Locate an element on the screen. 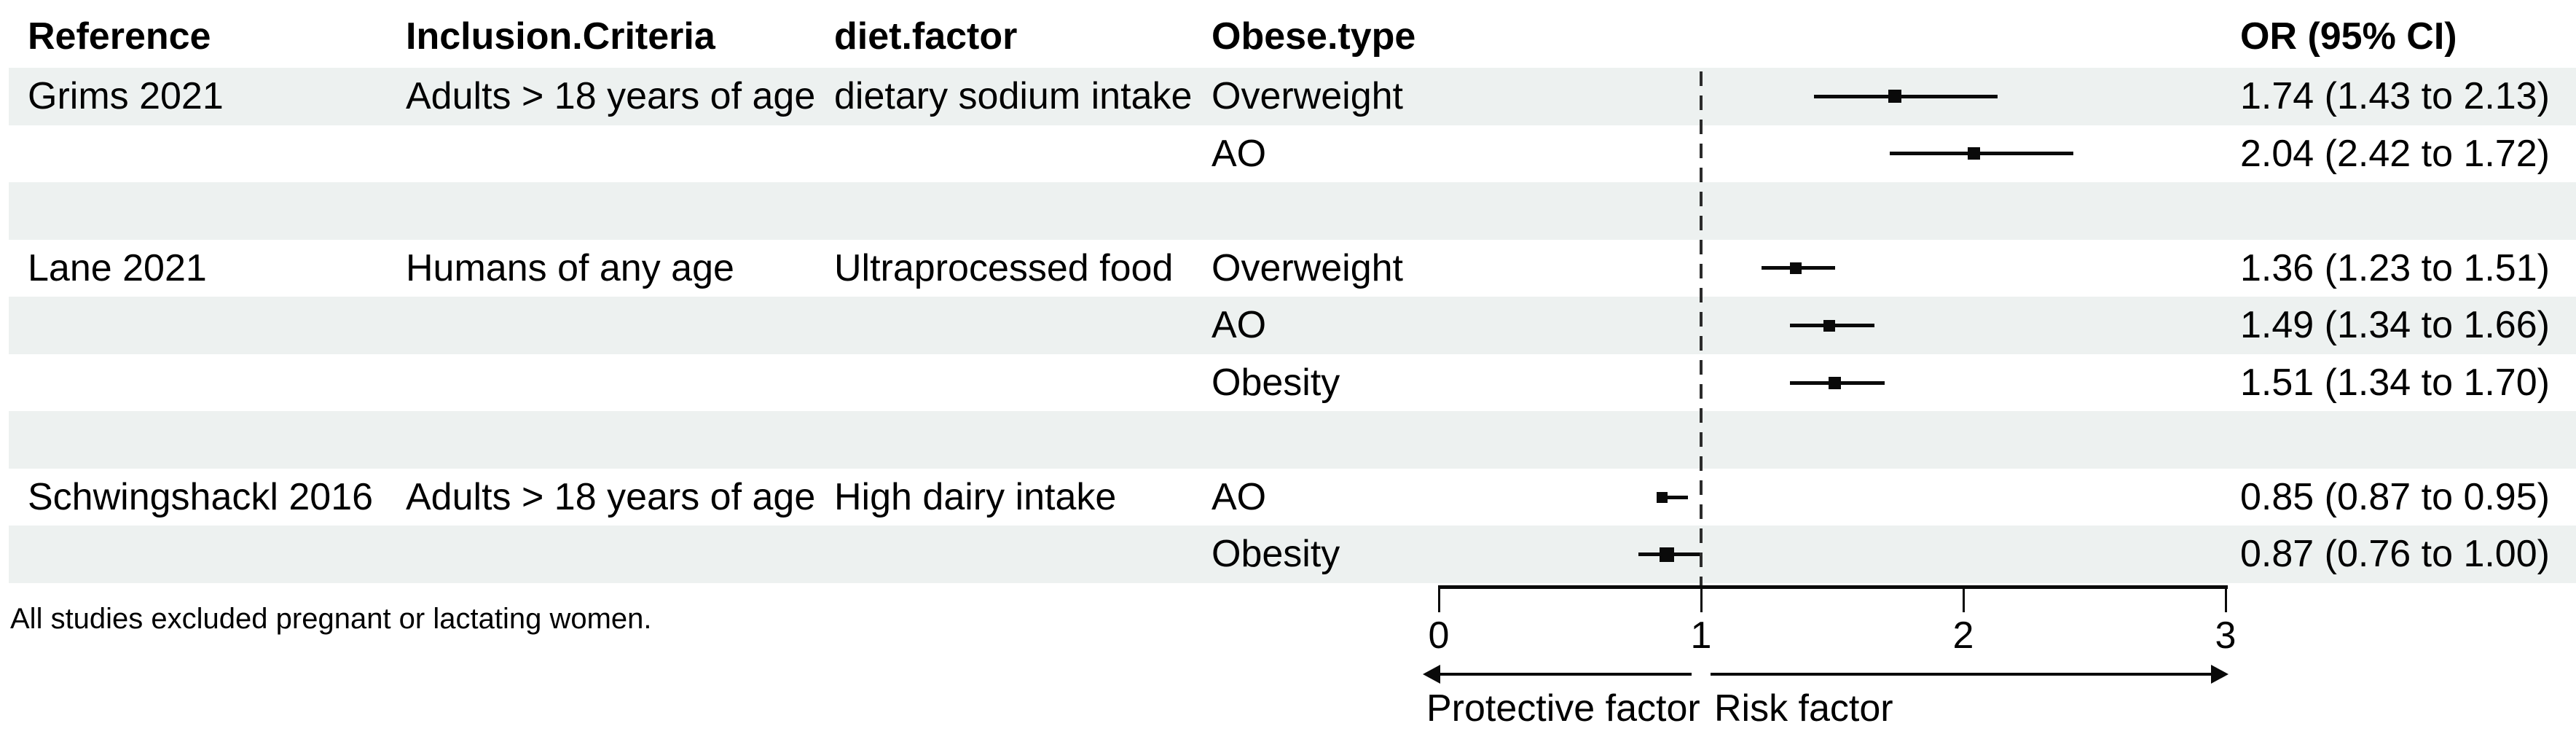  or-ci-cell: 1.36 (1.23 to 1.51) is located at coordinates (2395, 267).